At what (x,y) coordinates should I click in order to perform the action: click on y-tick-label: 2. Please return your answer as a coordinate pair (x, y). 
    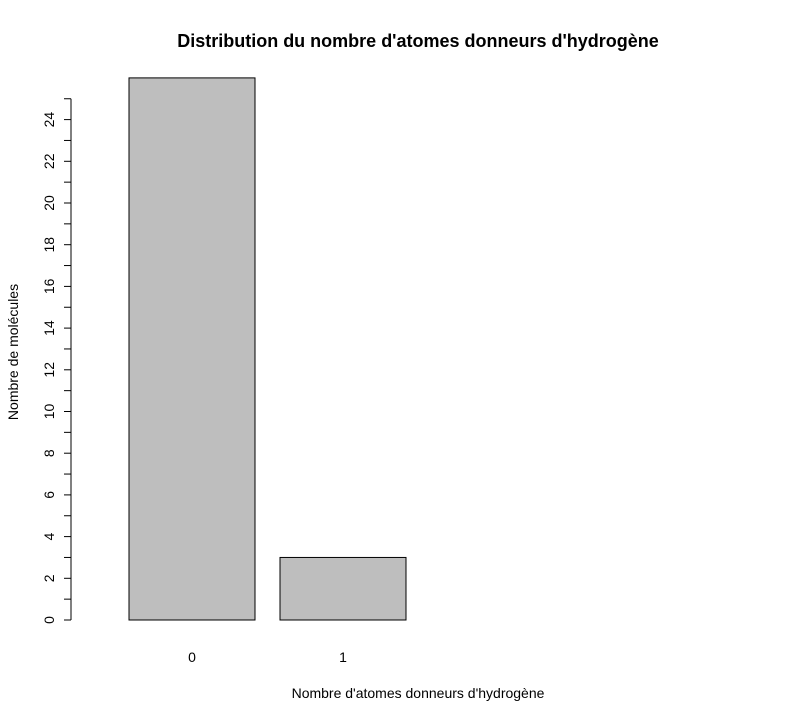
    Looking at the image, I should click on (49, 578).